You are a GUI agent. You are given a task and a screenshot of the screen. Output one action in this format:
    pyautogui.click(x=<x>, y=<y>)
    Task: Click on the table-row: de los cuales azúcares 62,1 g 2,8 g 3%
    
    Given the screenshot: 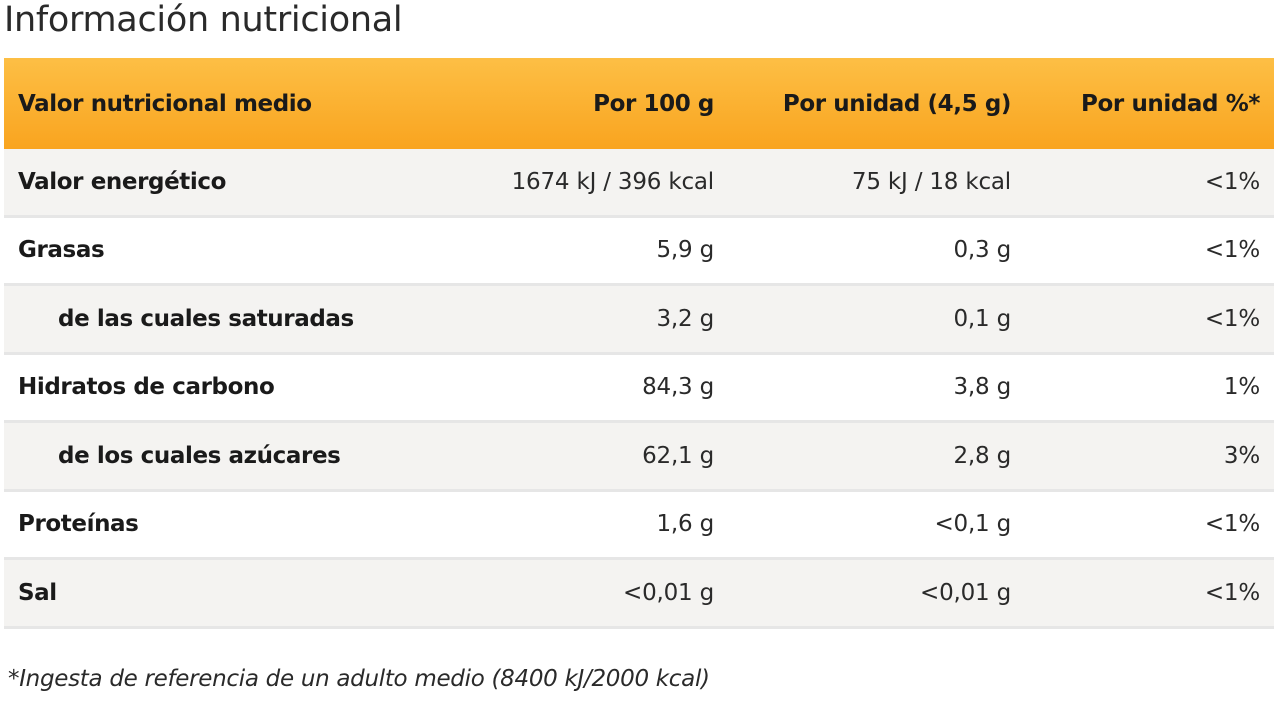 What is the action you would take?
    pyautogui.click(x=639, y=457)
    